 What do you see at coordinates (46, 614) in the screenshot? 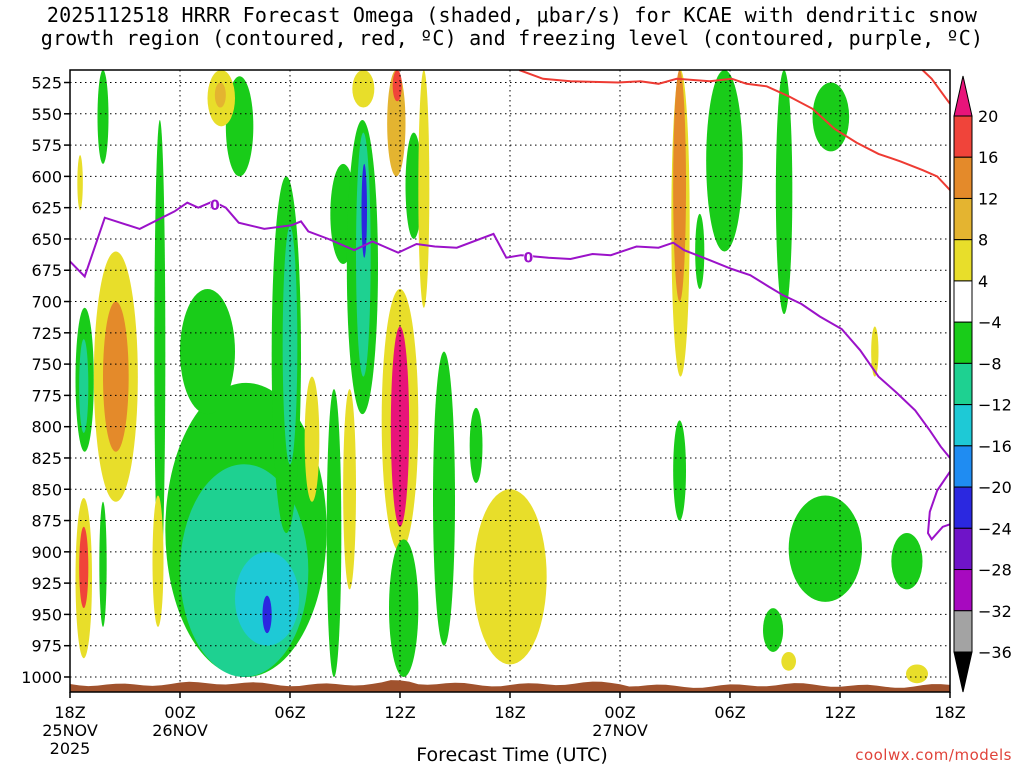
I see `y-tick-label-950: 950` at bounding box center [46, 614].